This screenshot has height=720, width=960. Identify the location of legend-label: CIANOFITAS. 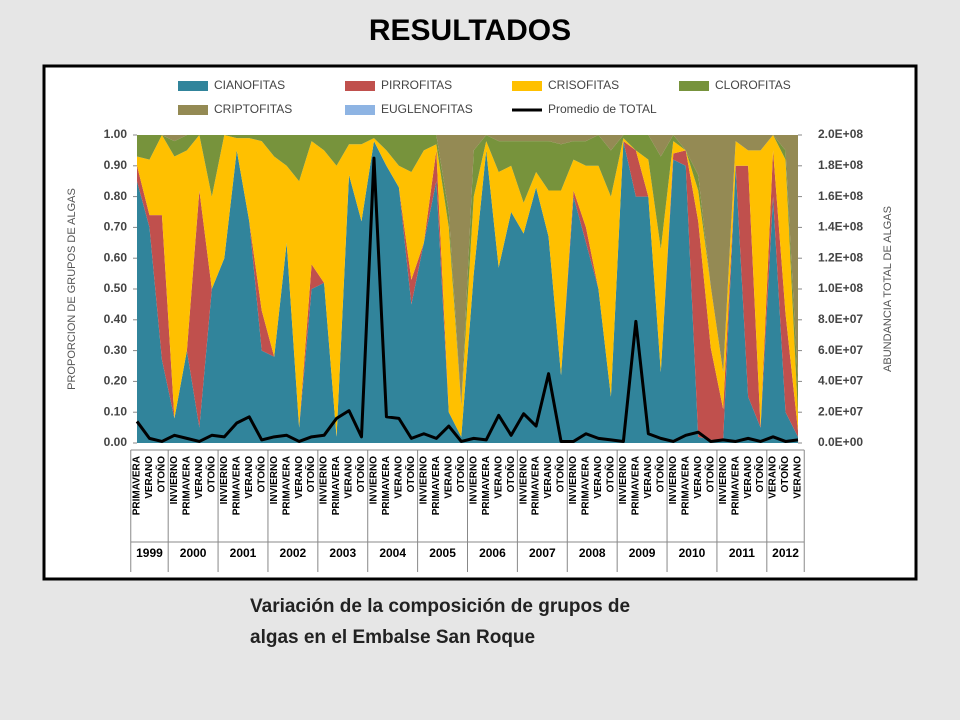
(249, 85).